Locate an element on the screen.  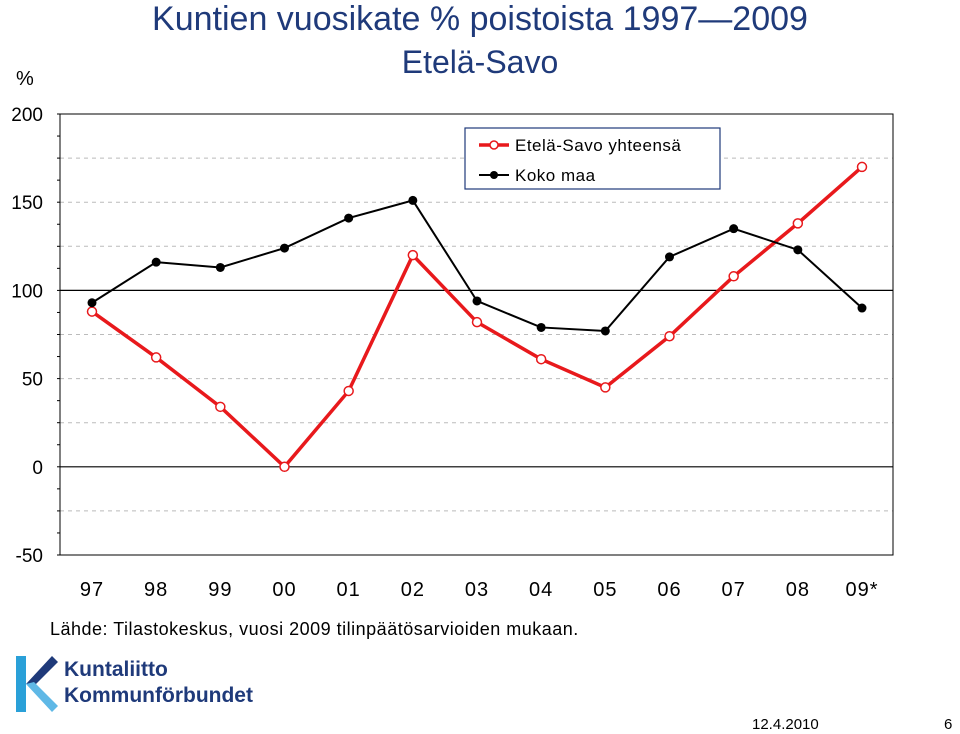
date: 12.4.2010 is located at coordinates (785, 724).